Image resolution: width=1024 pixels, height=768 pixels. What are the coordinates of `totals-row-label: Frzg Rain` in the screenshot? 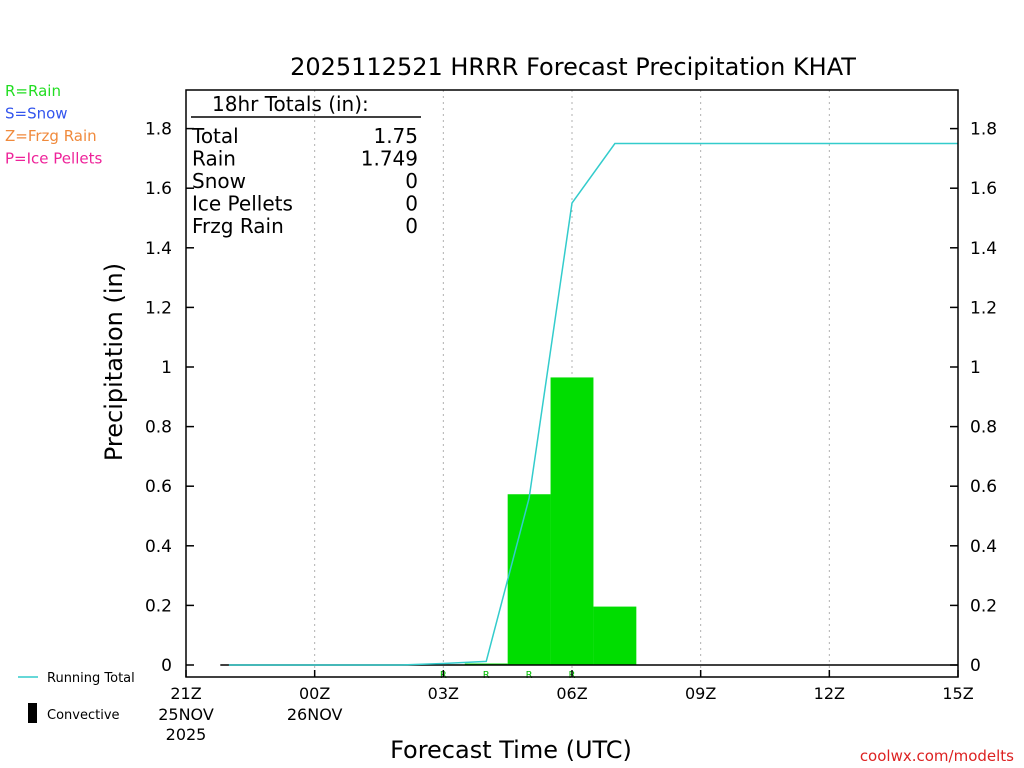 It's located at (238, 226).